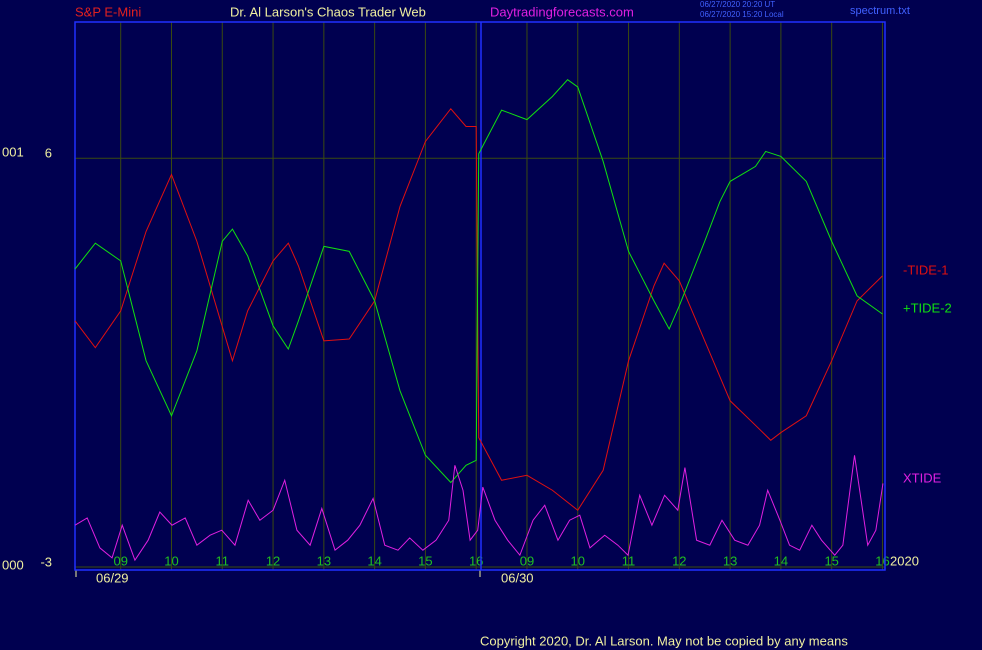 The height and width of the screenshot is (650, 982). Describe the element at coordinates (926, 269) in the screenshot. I see `legend-label: -TIDE-1` at that location.